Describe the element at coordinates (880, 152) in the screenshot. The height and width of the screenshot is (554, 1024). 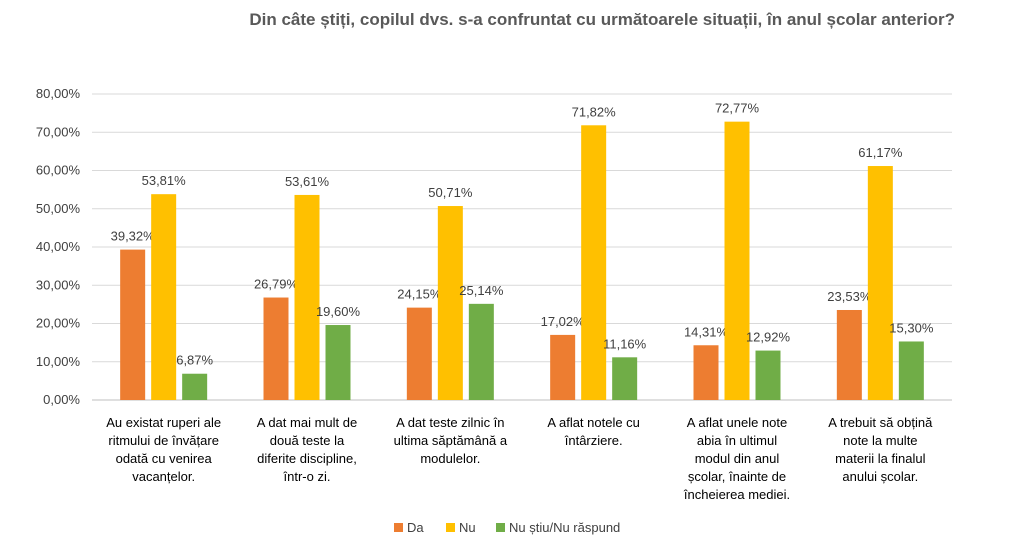
I see `data-label: 61,17%` at that location.